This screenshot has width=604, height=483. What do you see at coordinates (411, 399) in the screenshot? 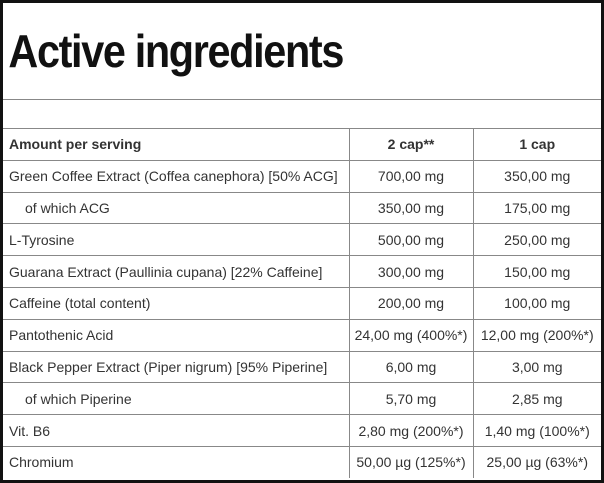
I see `table-cell: 5,70 mg` at bounding box center [411, 399].